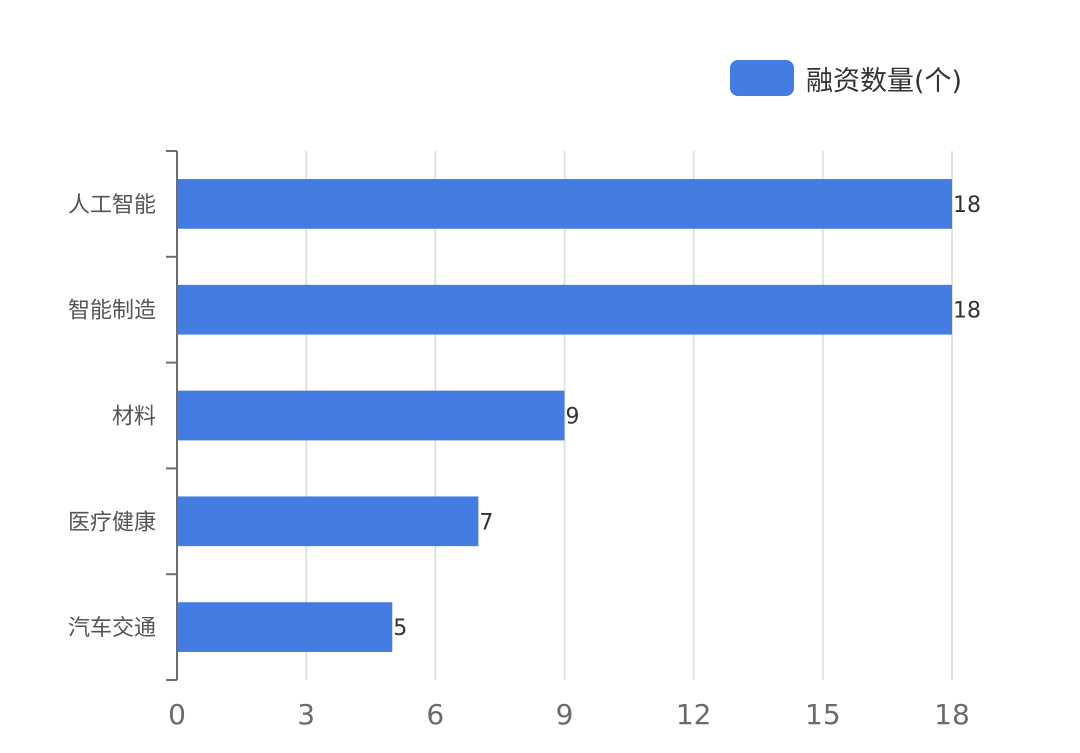  I want to click on x-tick-label: 9, so click(565, 714).